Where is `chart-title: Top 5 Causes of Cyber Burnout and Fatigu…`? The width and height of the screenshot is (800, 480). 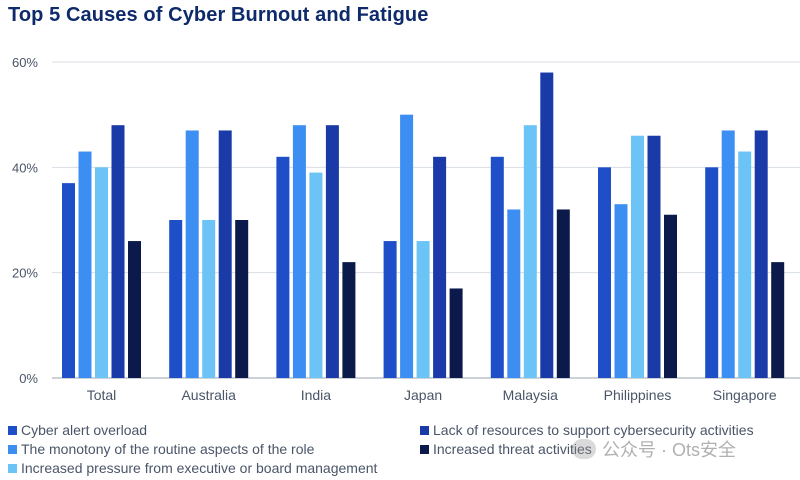
chart-title: Top 5 Causes of Cyber Burnout and Fatigu… is located at coordinates (218, 15).